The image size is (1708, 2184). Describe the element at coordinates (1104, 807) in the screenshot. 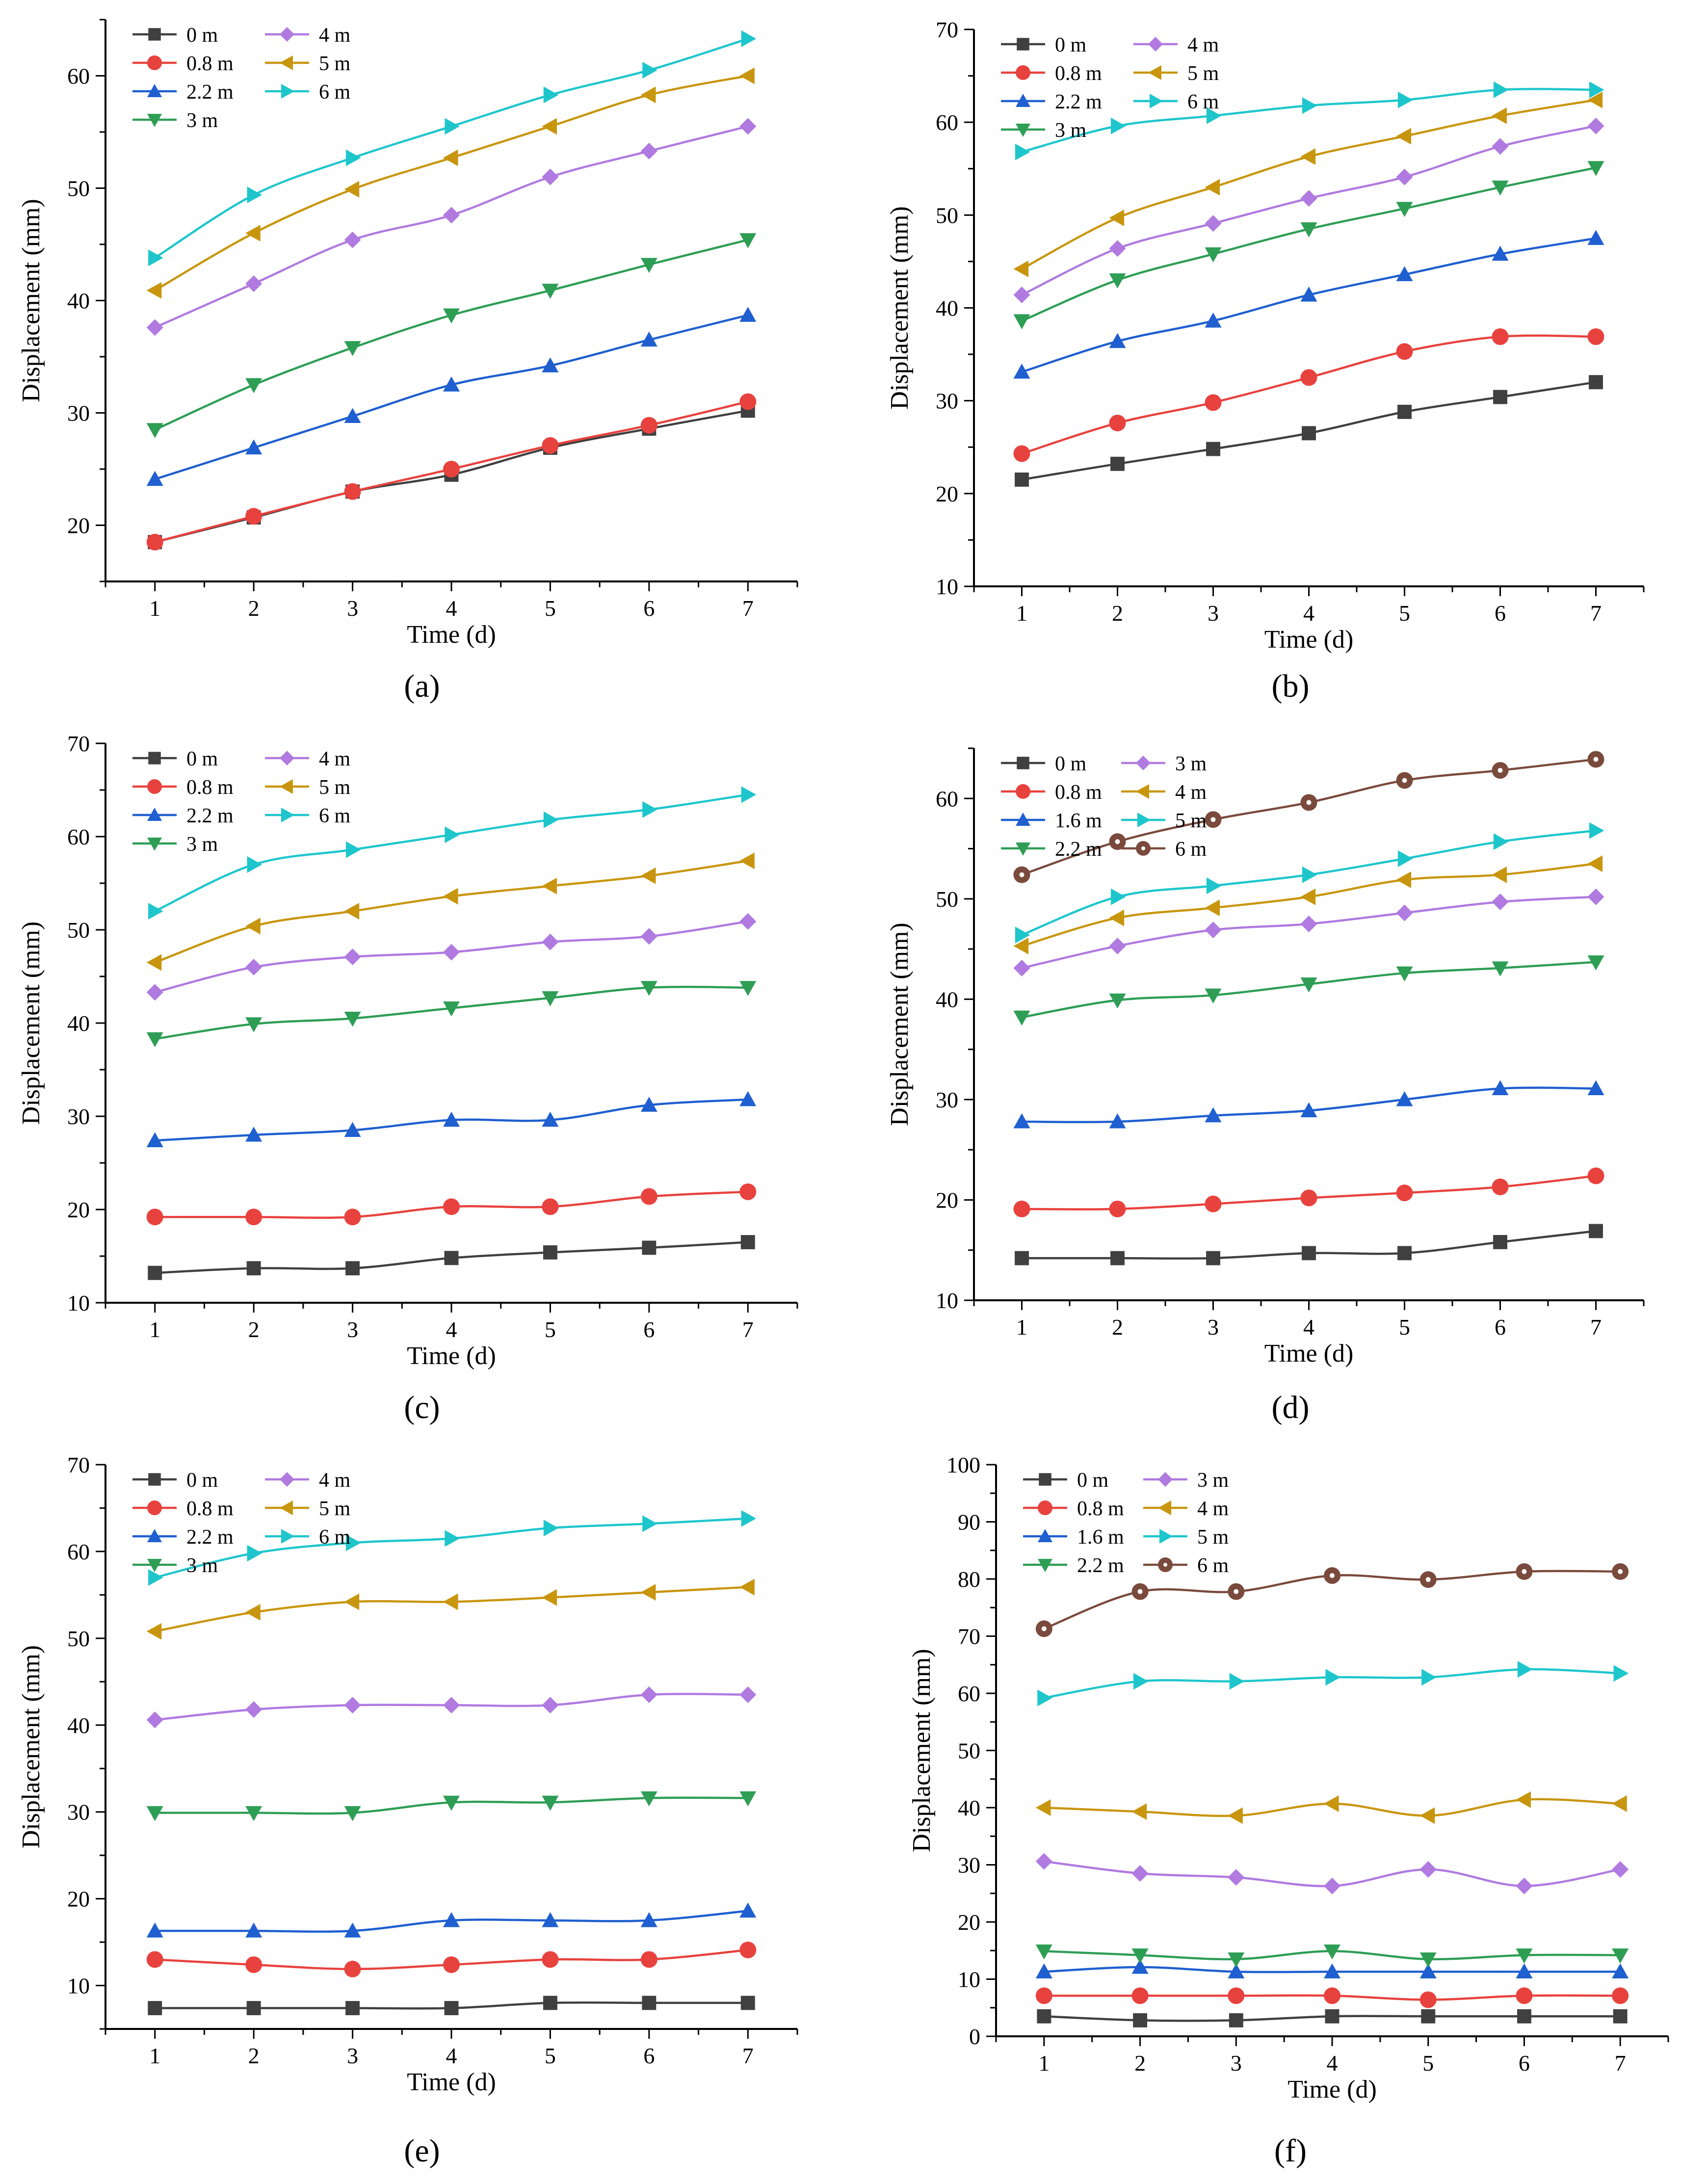

I see `legend: 0 m 0.8 m 1.6 m 2.2 m 3 m 4 m 5 m 6 m` at that location.